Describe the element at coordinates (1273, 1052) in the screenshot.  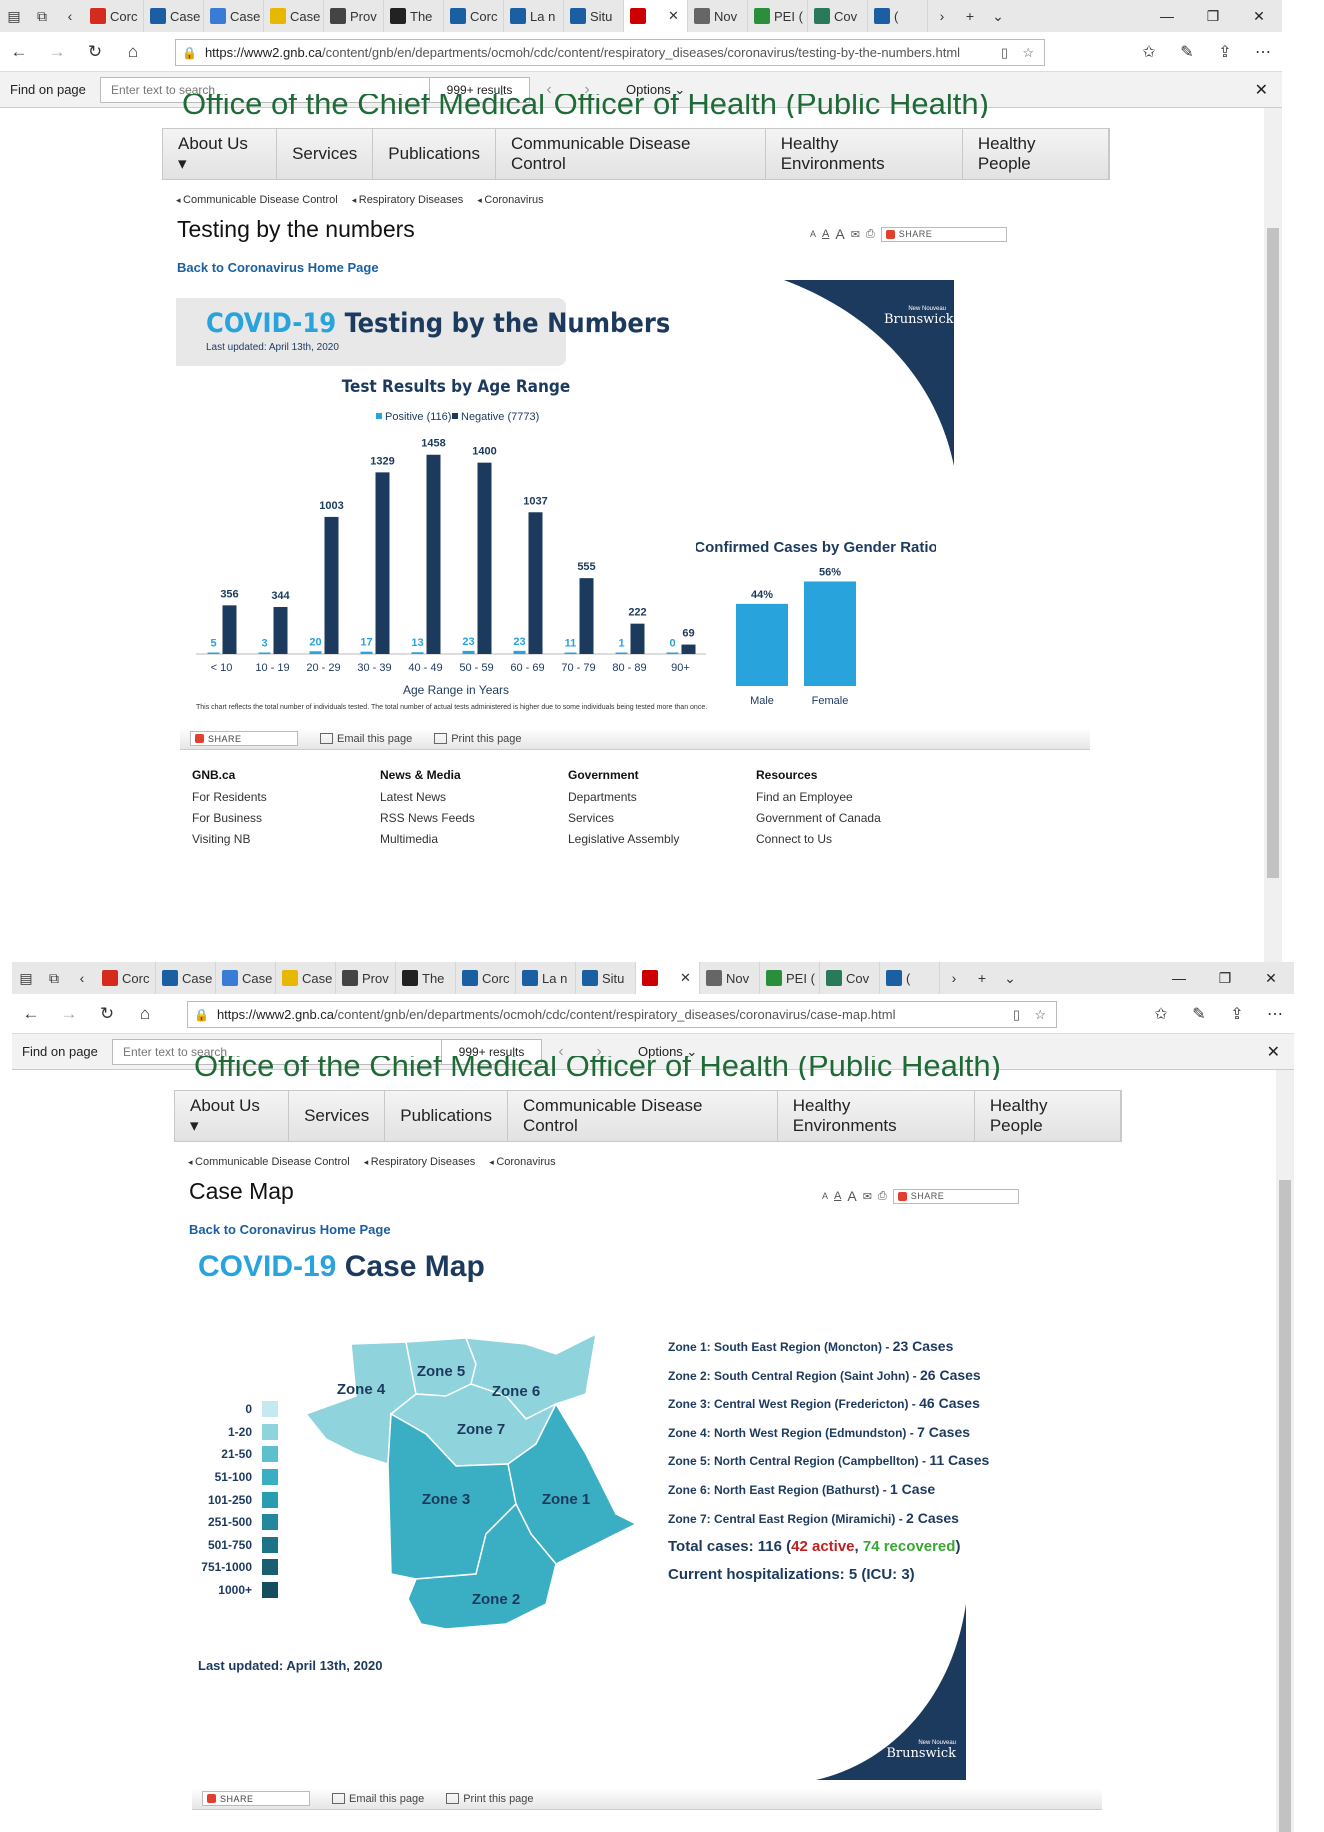
I see `find-close-icon: ✕` at that location.